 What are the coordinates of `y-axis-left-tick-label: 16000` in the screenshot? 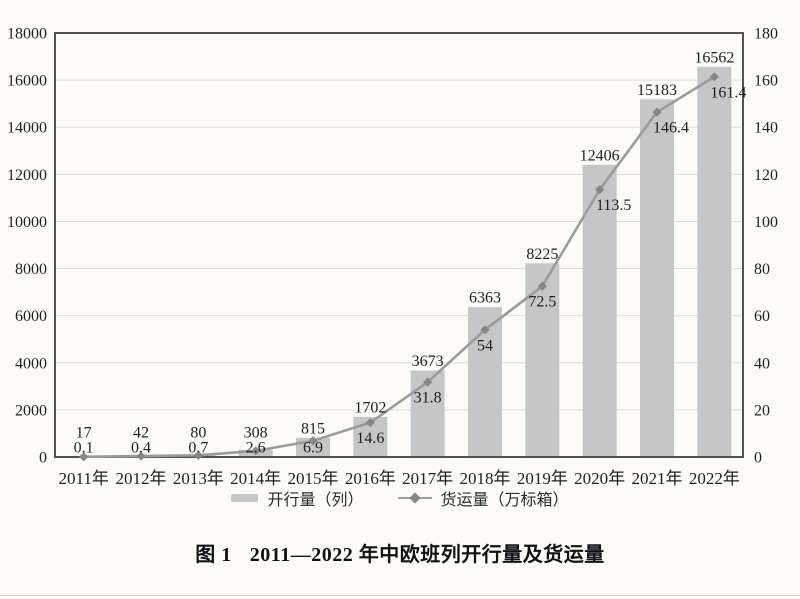 It's located at (27, 81).